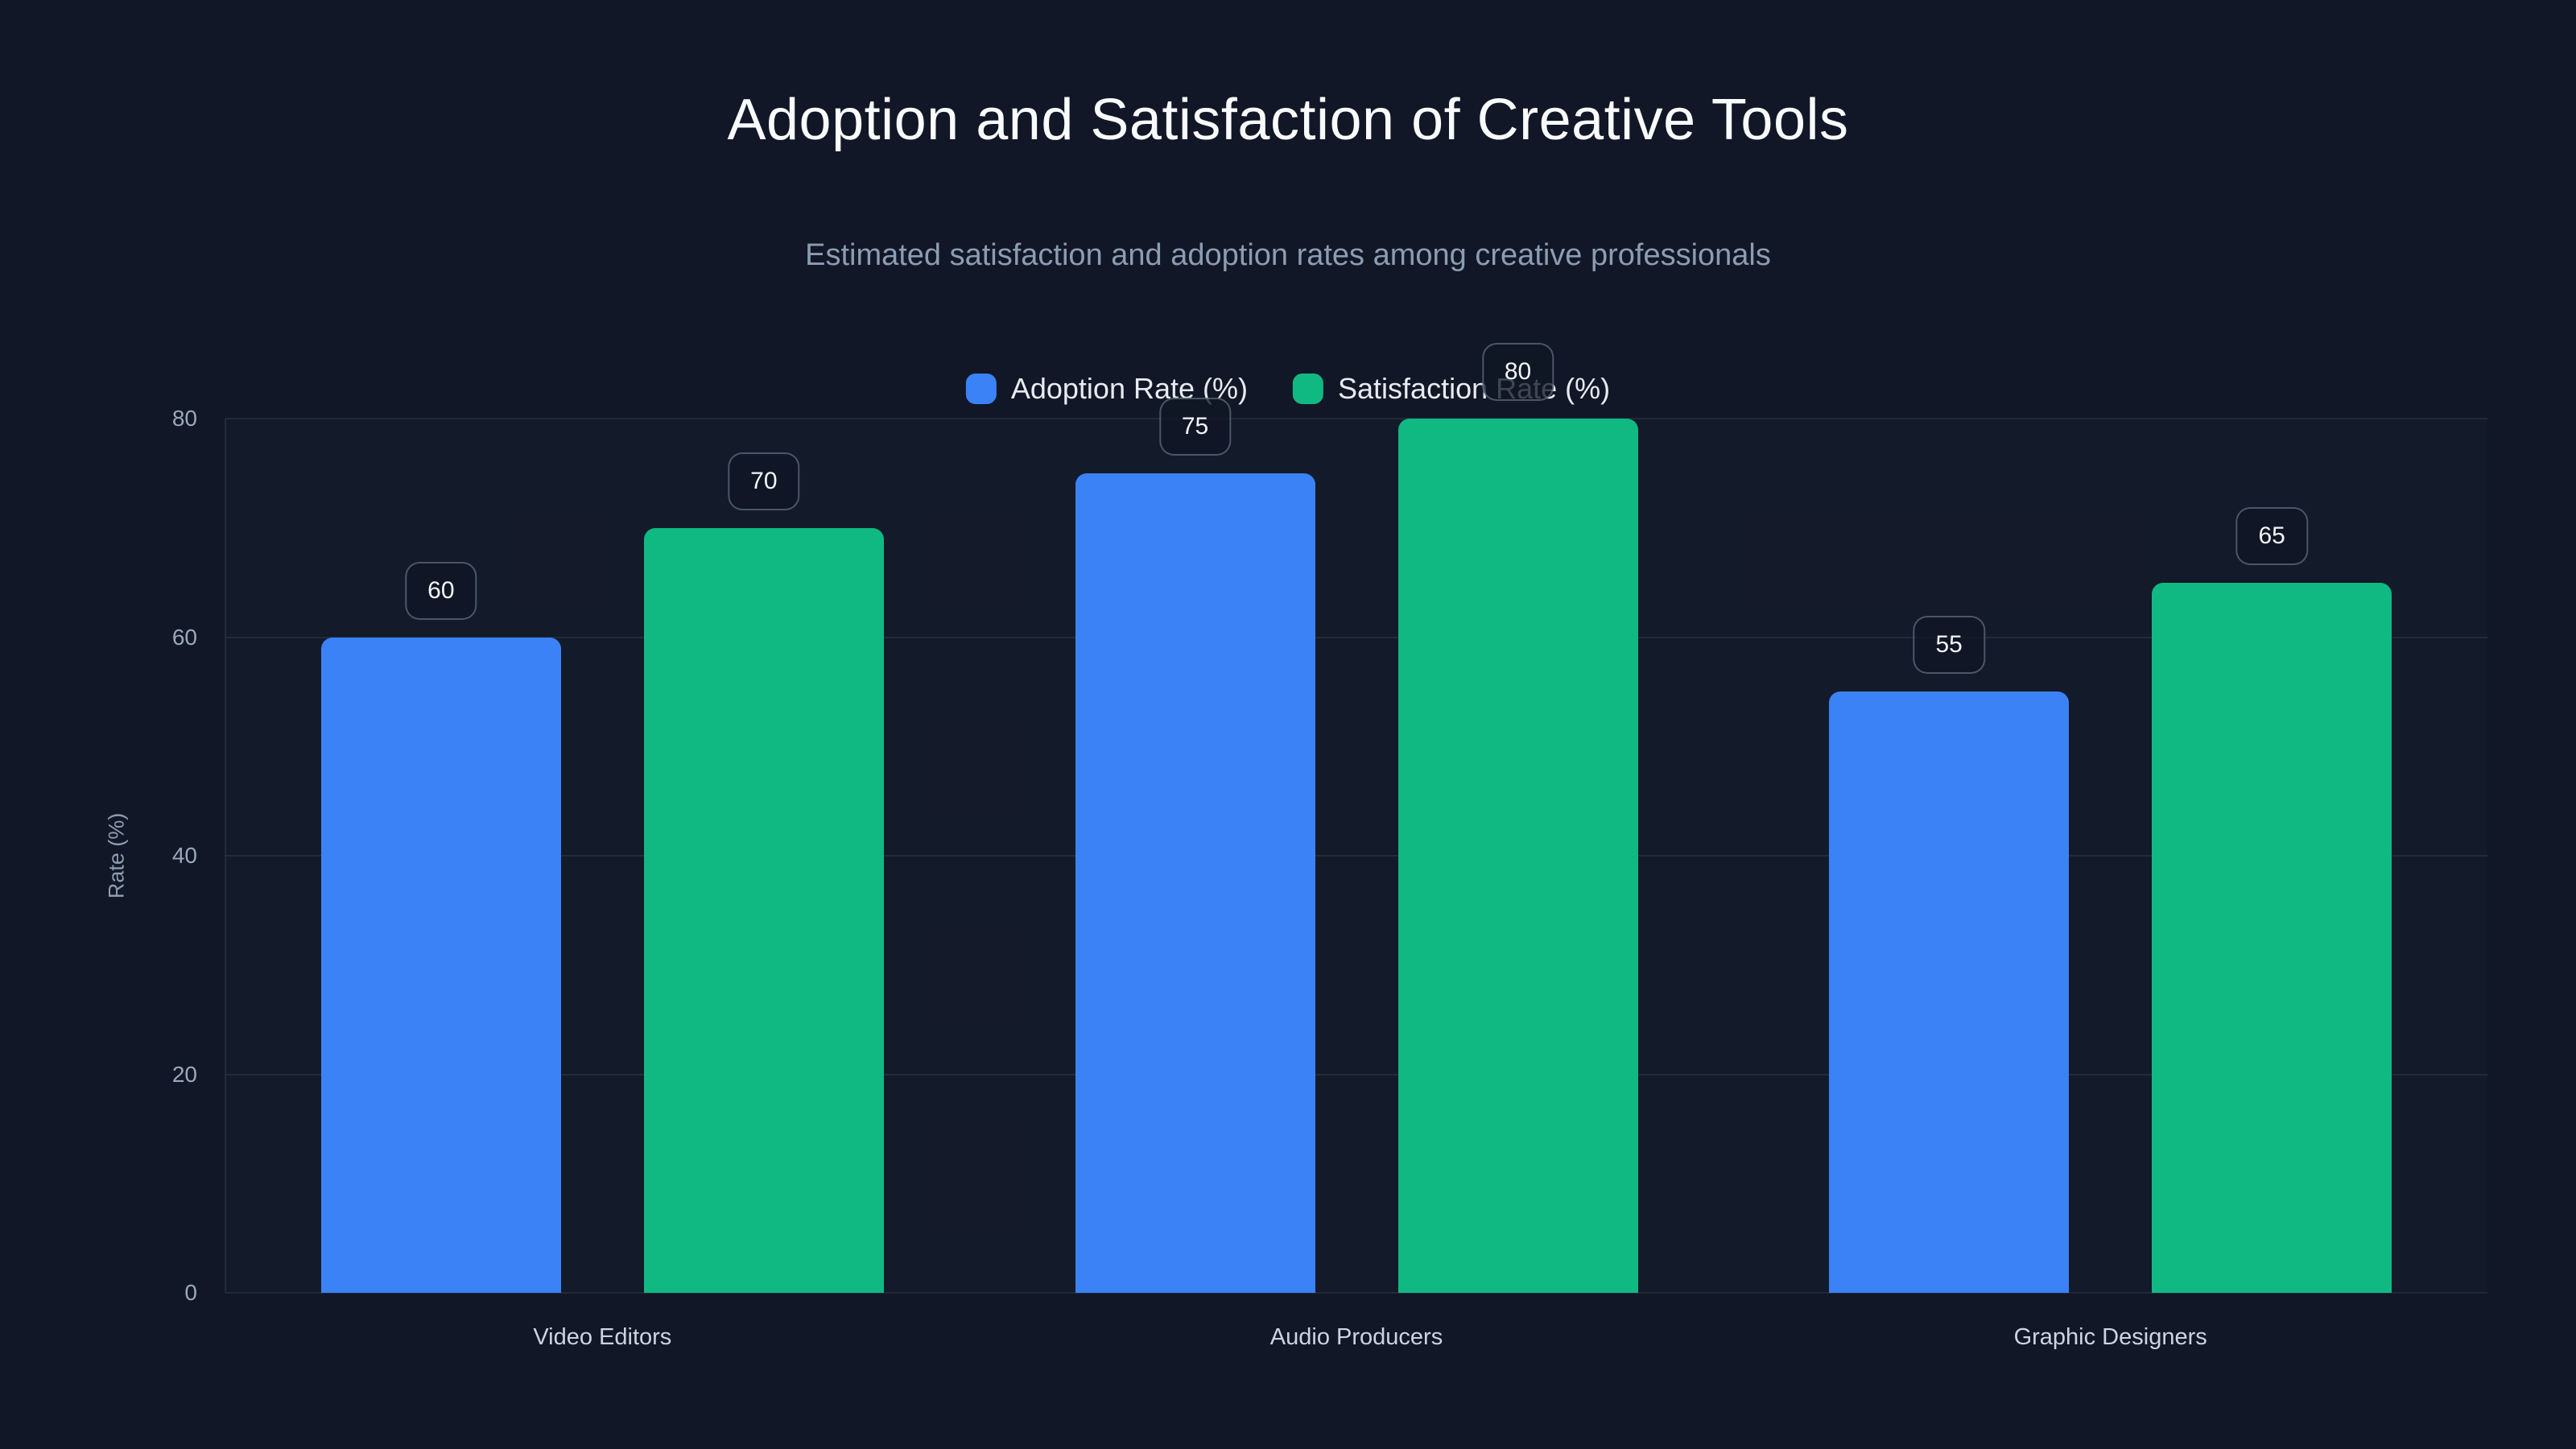 The image size is (2576, 1449). Describe the element at coordinates (184, 1074) in the screenshot. I see `y-tick-20: 20` at that location.